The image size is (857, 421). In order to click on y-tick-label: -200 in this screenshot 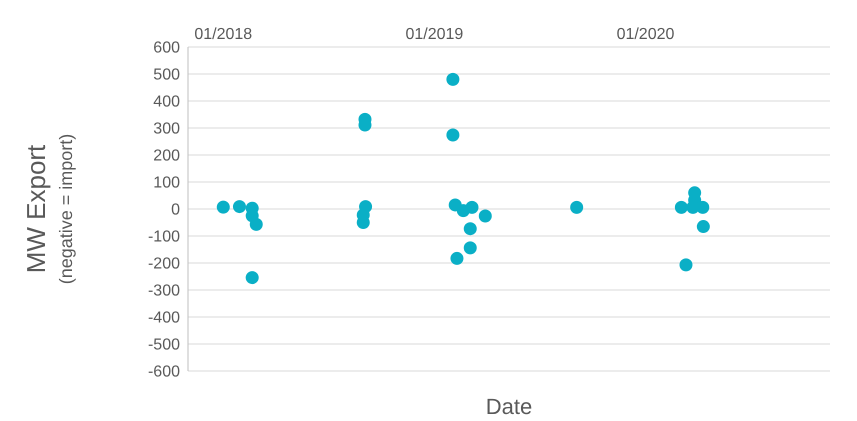, I will do `click(164, 264)`.